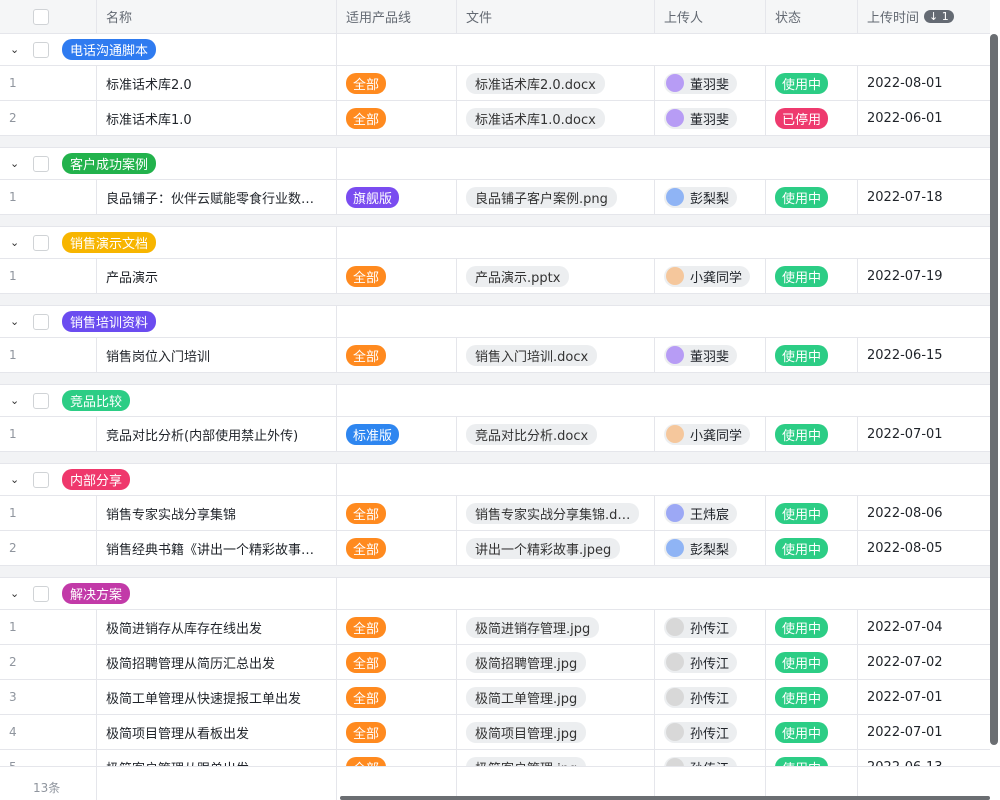  I want to click on column-header-status: 状态, so click(812, 16).